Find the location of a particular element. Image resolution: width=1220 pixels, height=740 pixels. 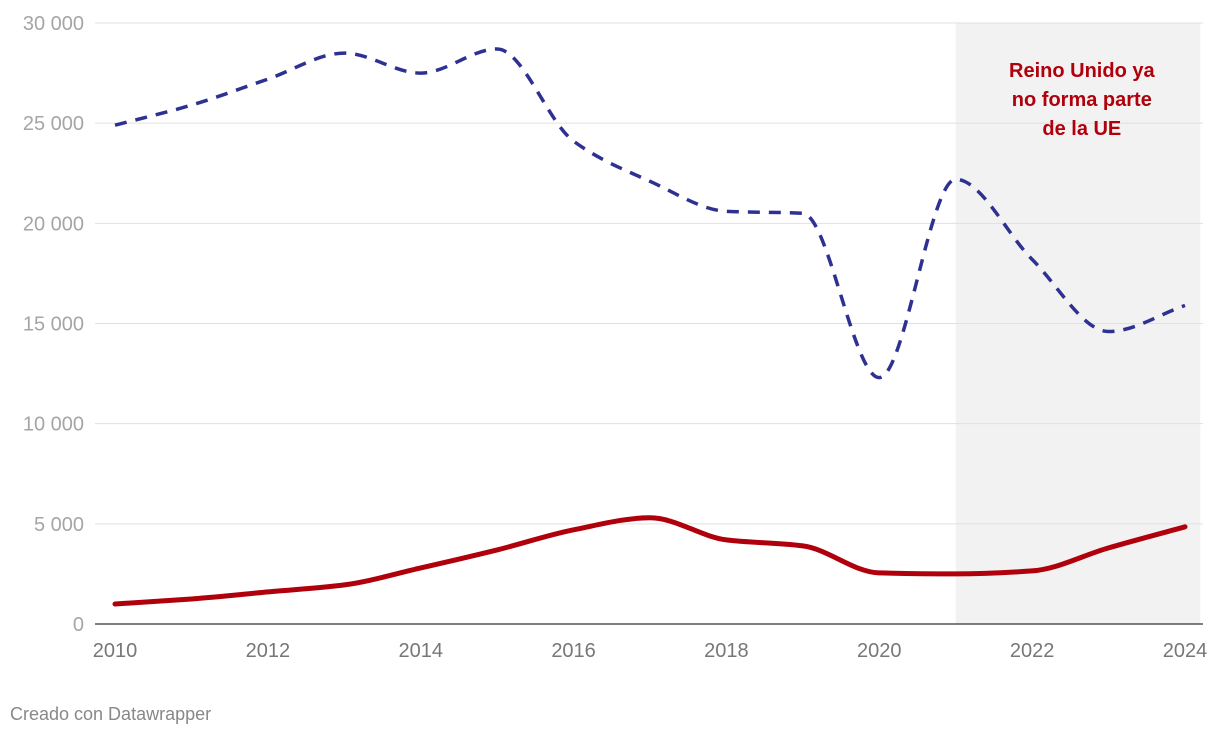

y-tick-label: 20 000 is located at coordinates (53, 224).